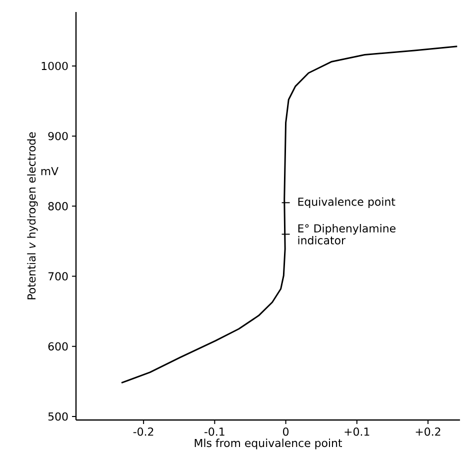 Image resolution: width=461 pixels, height=464 pixels. Describe the element at coordinates (50, 171) in the screenshot. I see `text: mV` at that location.